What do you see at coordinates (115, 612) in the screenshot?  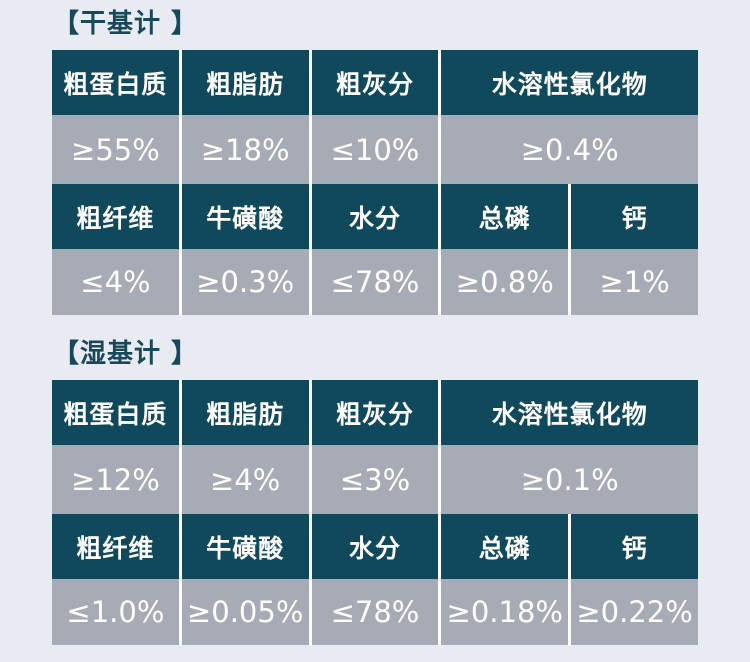 I see `value-cell-crude-fiber-value: ≤1.0%` at bounding box center [115, 612].